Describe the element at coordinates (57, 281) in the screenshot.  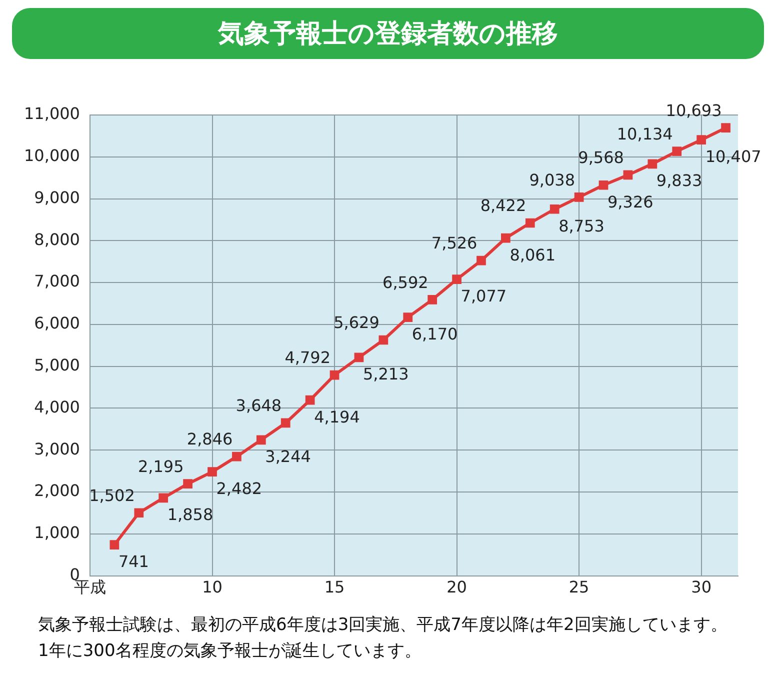
I see `y-tick-label: 7,000` at that location.